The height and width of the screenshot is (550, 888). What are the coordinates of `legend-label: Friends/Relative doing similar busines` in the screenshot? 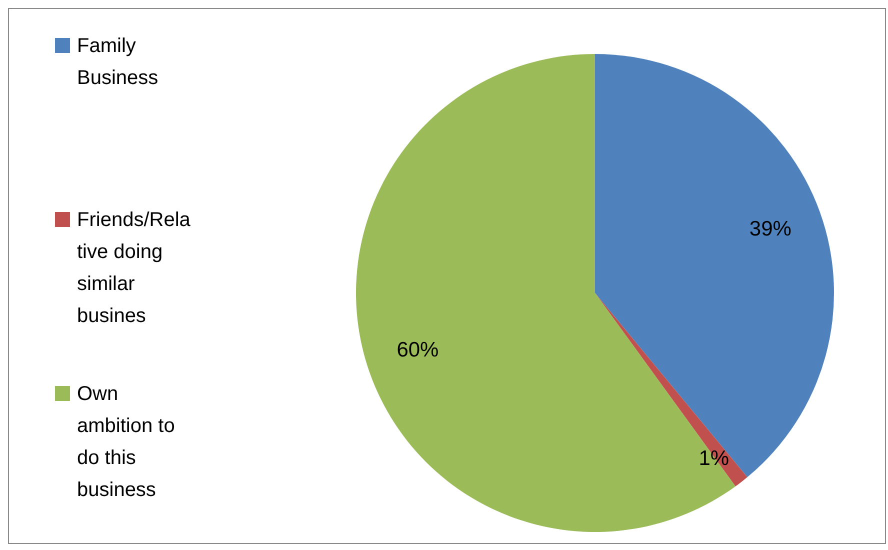 It's located at (134, 268).